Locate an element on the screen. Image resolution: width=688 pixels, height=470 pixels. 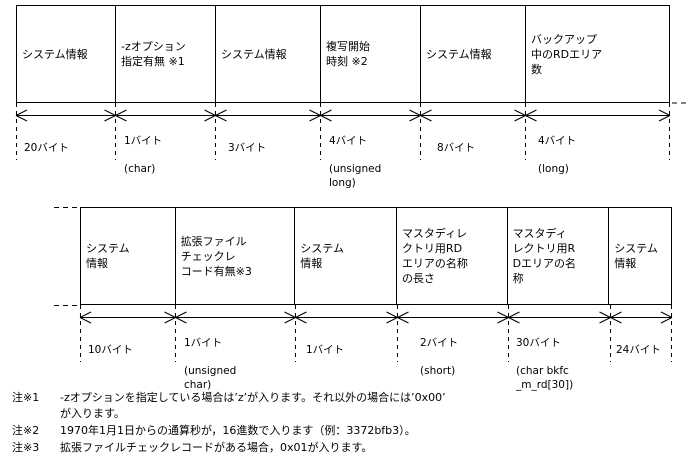
row1-size-2-bytes: 1バイト is located at coordinates (143, 141).